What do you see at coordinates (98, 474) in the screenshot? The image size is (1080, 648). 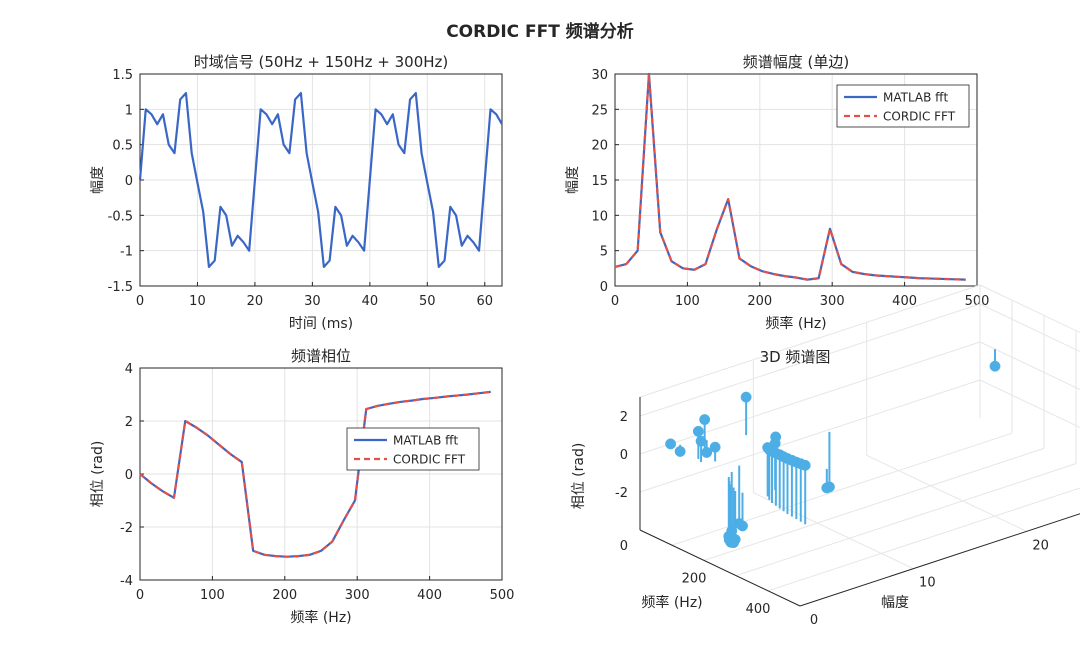 I see `phase-ylabel: 相位 (rad)` at bounding box center [98, 474].